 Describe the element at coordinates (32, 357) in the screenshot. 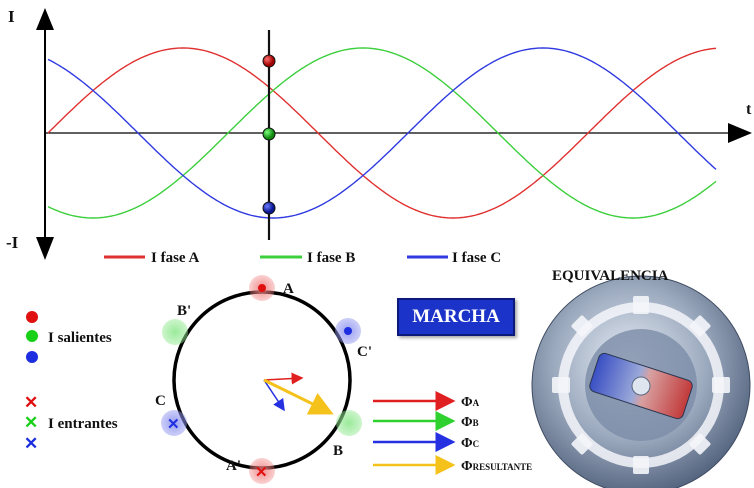

I see `outgoing-dot-blue` at that location.